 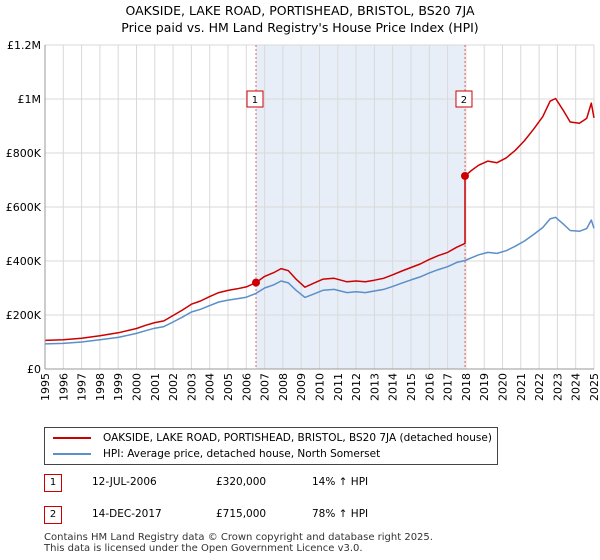 What do you see at coordinates (393, 387) in the screenshot?
I see `x-tick-label: 2014` at bounding box center [393, 387].